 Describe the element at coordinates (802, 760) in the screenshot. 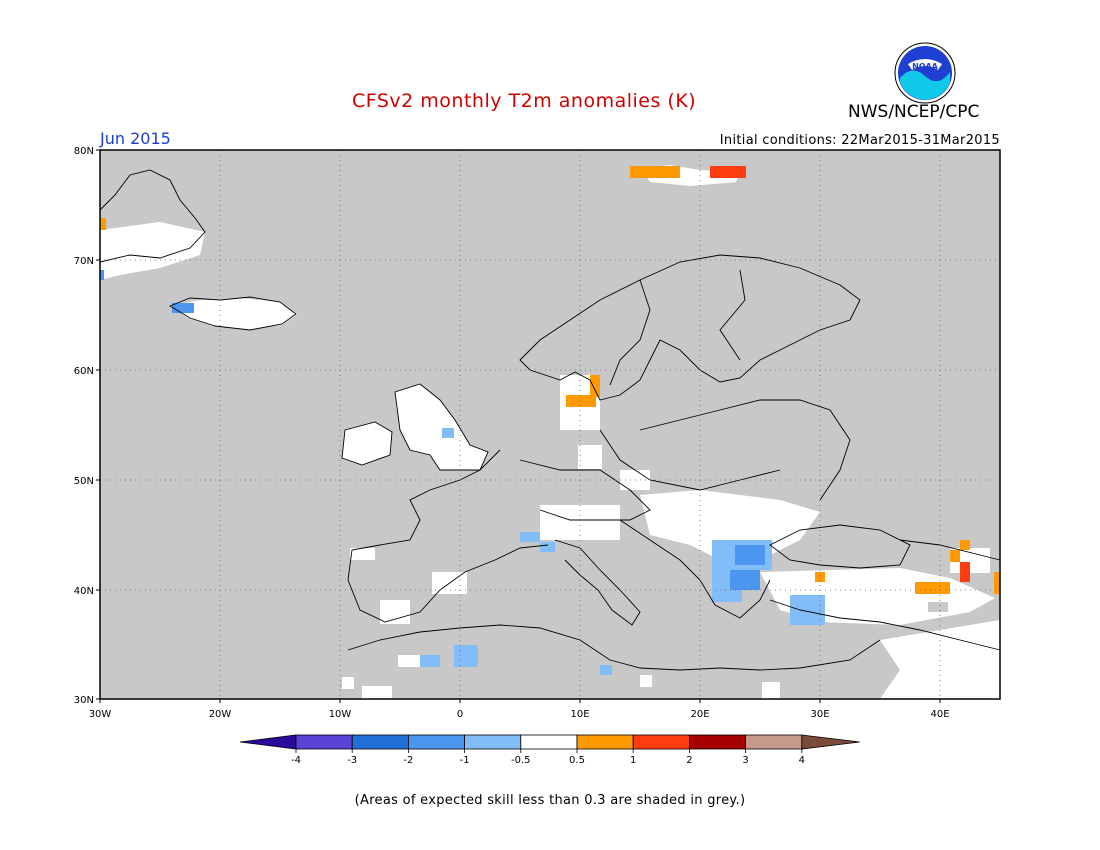

I see `colorbar-label: 4` at that location.